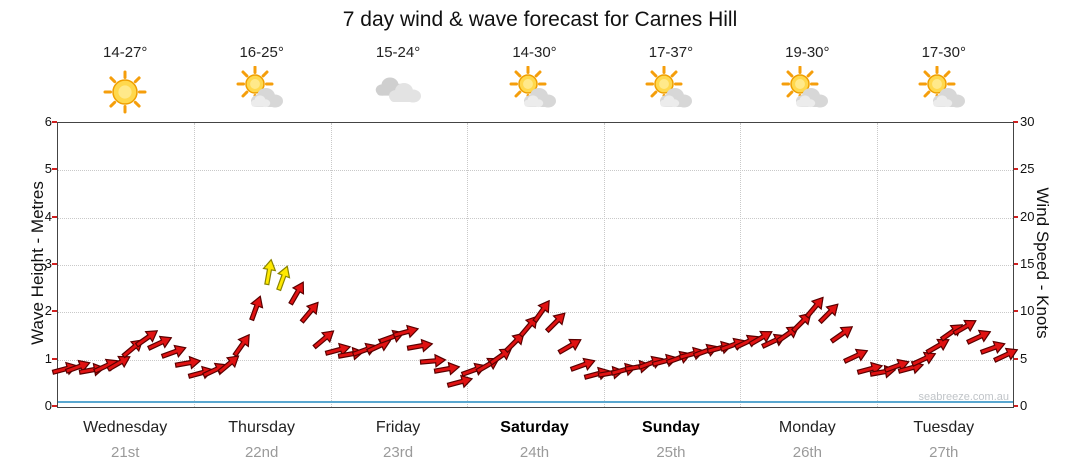  I want to click on left-axis-tick-label: 3, so click(48, 263).